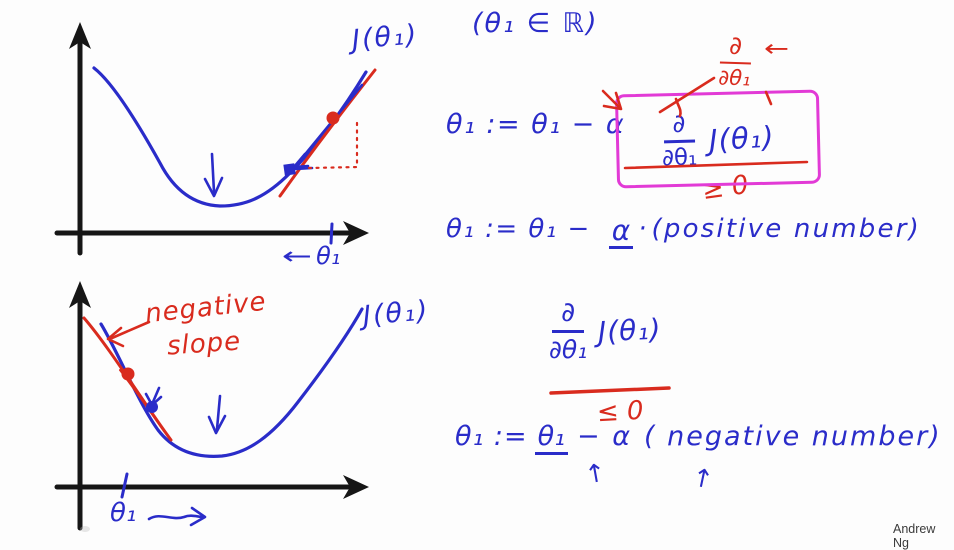 The image size is (954, 550). I want to click on top-curve-label: J(θ₁), so click(385, 37).